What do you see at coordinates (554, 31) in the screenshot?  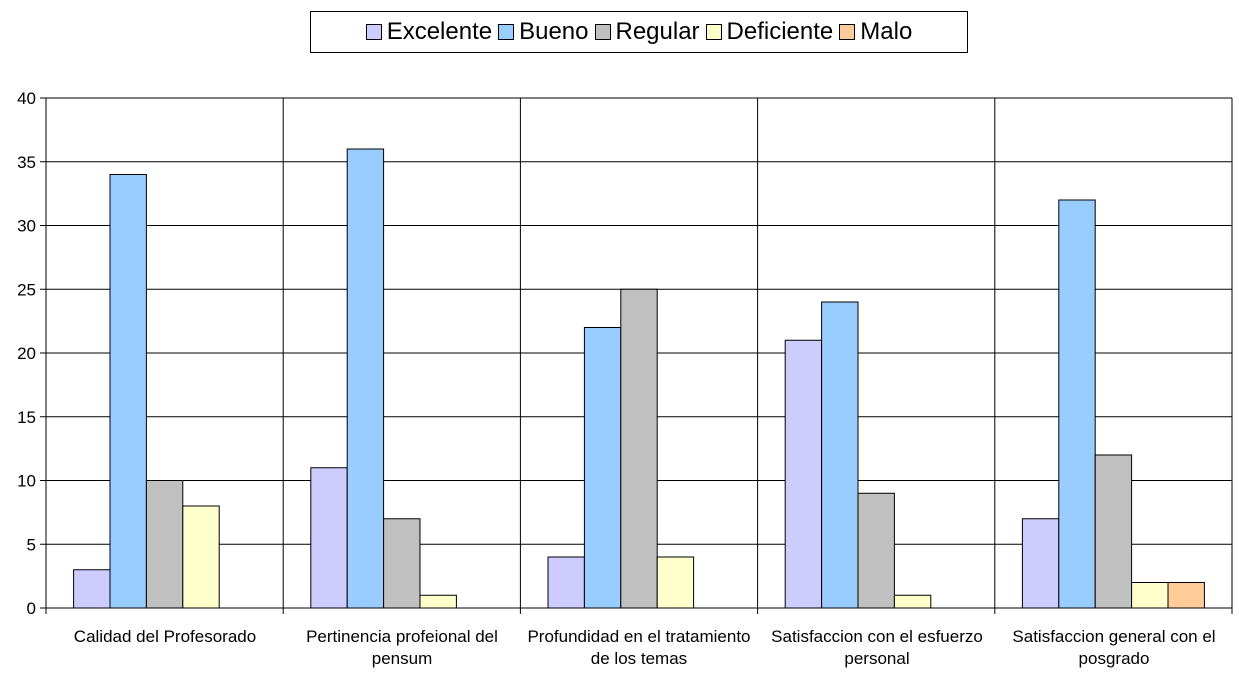 I see `legend-label-bueno: Bueno` at bounding box center [554, 31].